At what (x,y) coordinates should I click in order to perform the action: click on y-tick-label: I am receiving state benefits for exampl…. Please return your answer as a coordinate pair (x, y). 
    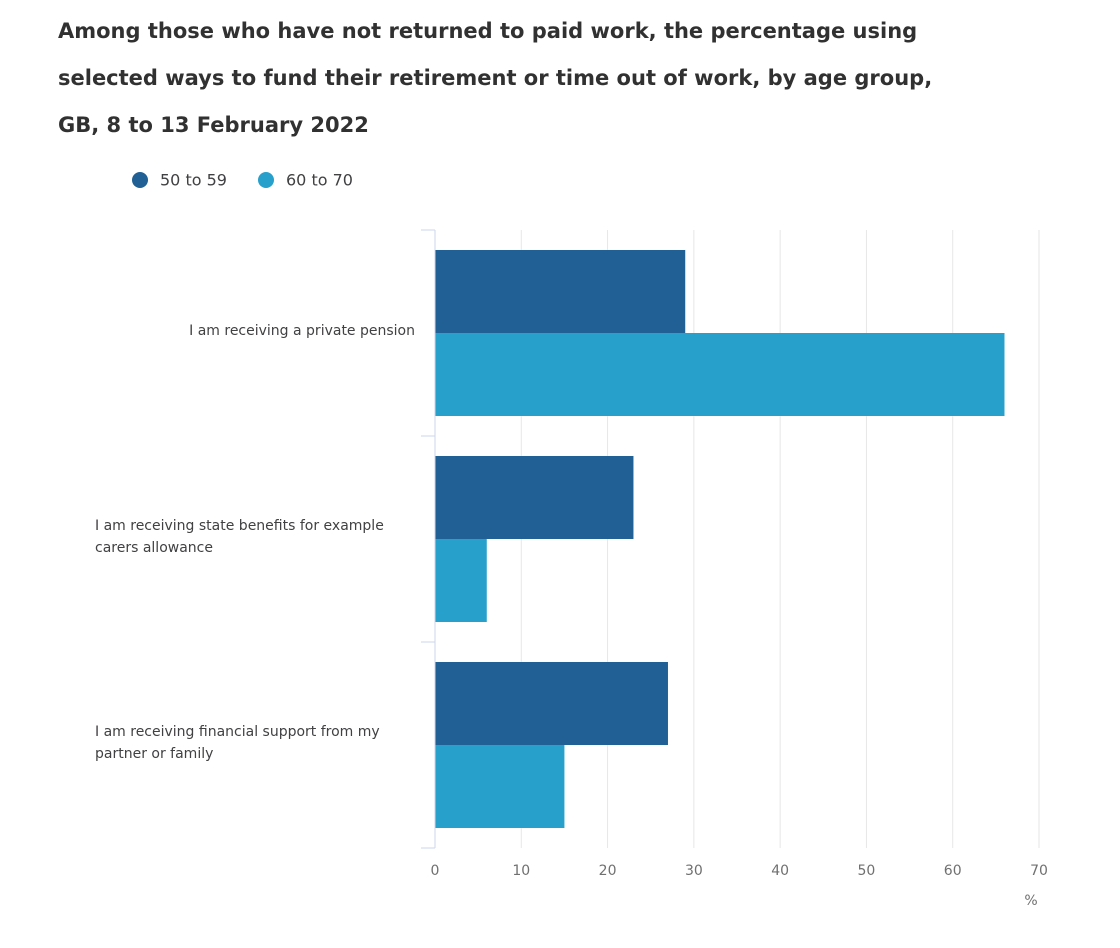
    Looking at the image, I should click on (239, 537).